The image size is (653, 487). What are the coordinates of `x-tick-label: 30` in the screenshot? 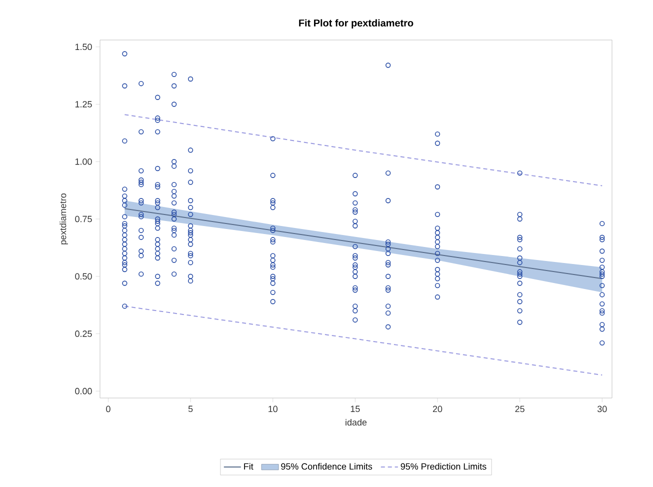 It's located at (602, 409).